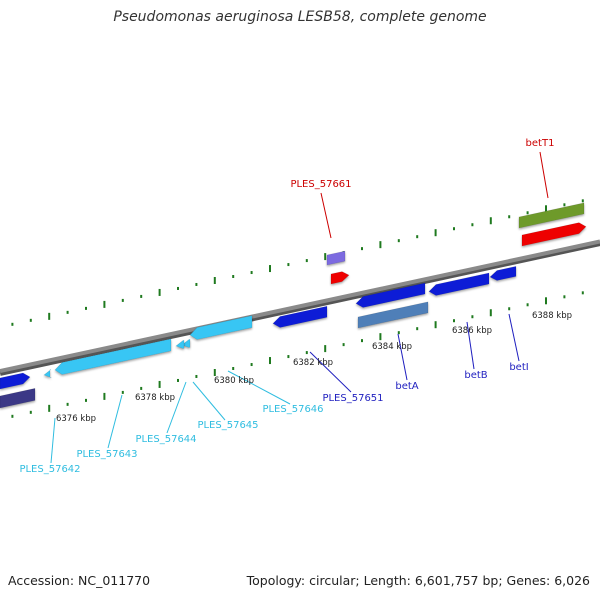 The image size is (600, 600). I want to click on kbp-tick-label: 6388 kbp, so click(552, 316).